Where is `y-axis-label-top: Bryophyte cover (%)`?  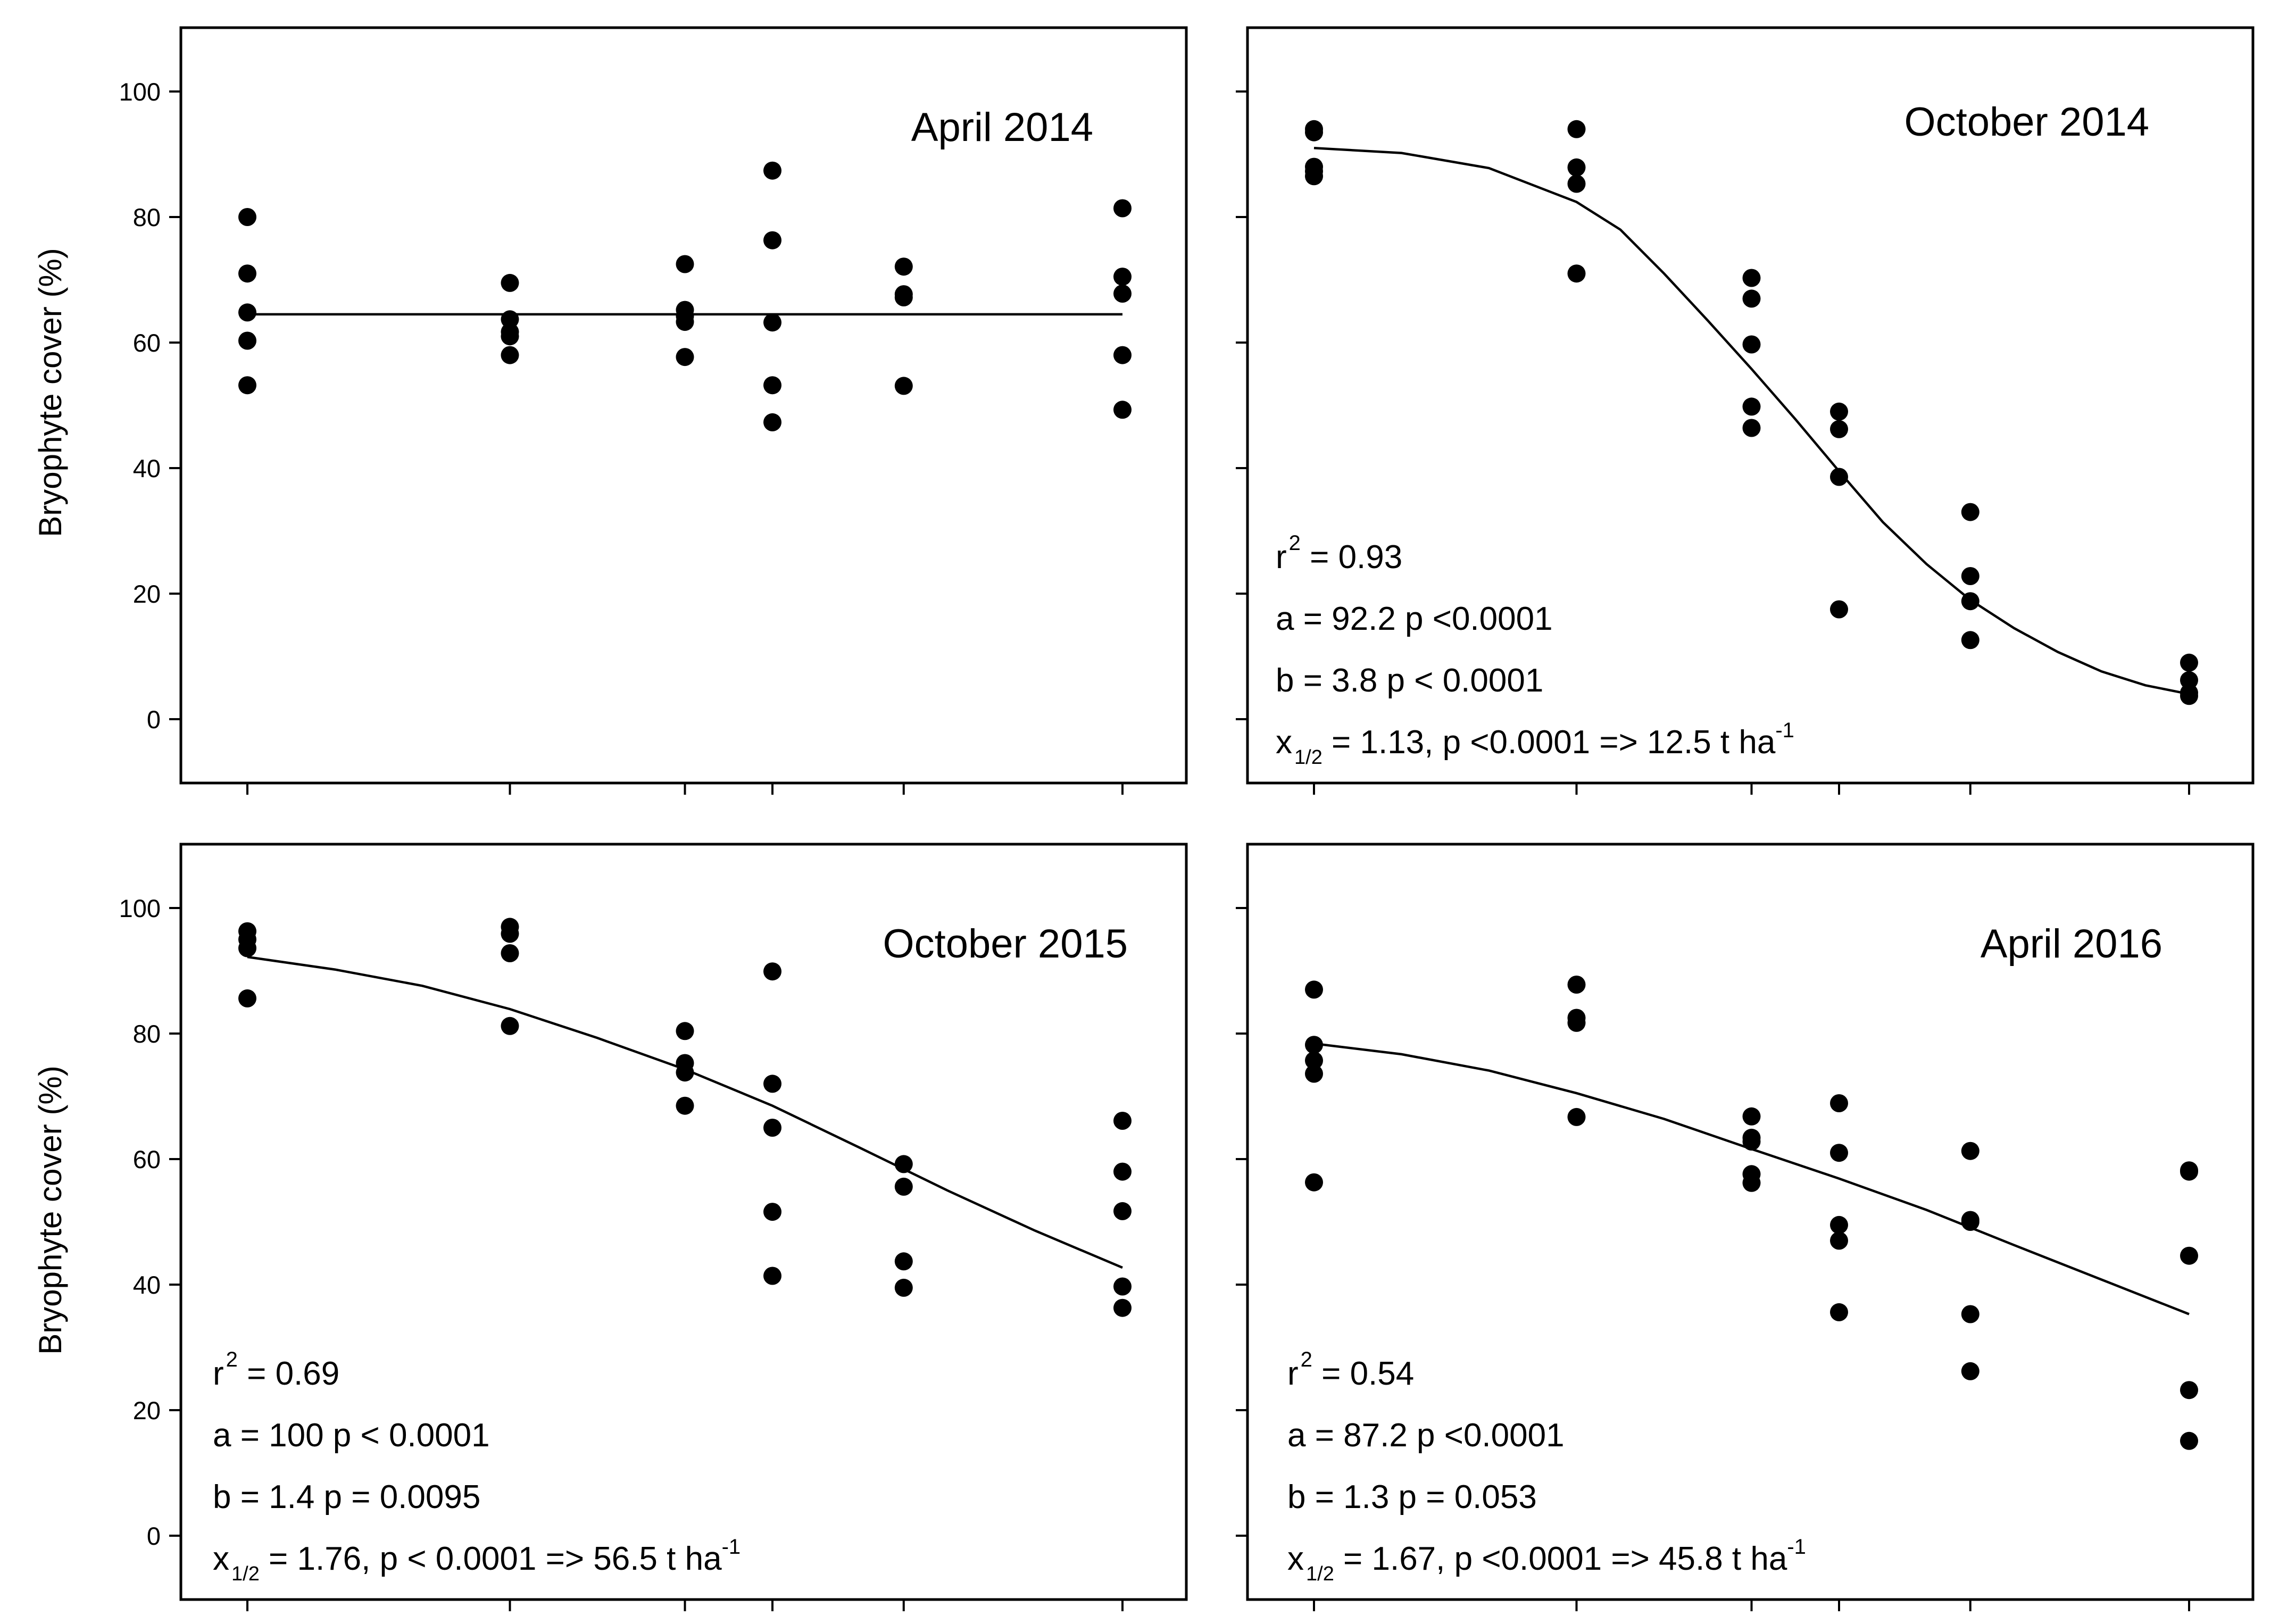
y-axis-label-top: Bryophyte cover (%) is located at coordinates (50, 393).